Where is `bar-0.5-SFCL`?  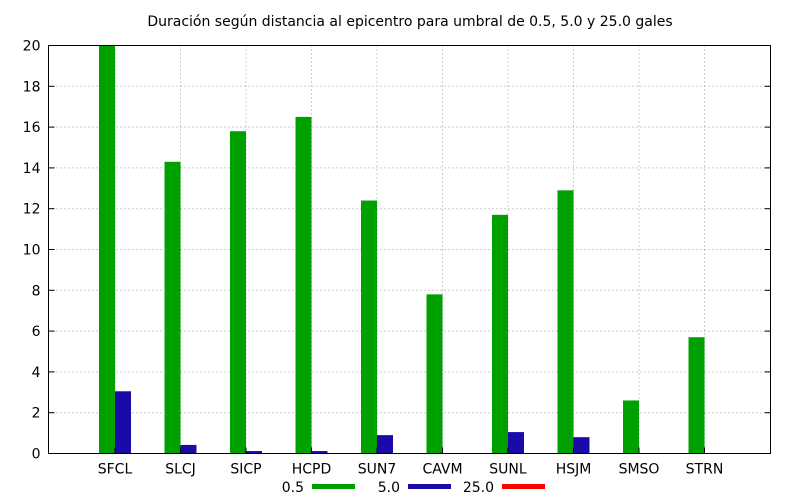
bar-0.5-SFCL is located at coordinates (107, 249).